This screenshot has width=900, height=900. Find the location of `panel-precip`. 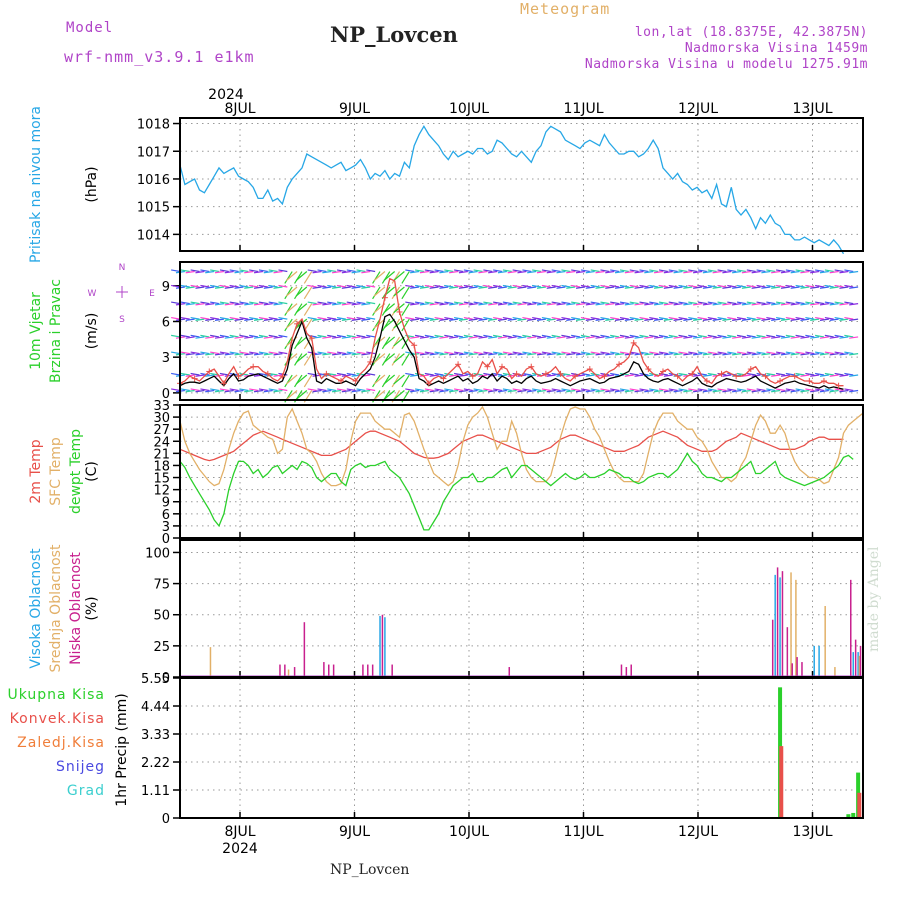

panel-precip is located at coordinates (518, 748).